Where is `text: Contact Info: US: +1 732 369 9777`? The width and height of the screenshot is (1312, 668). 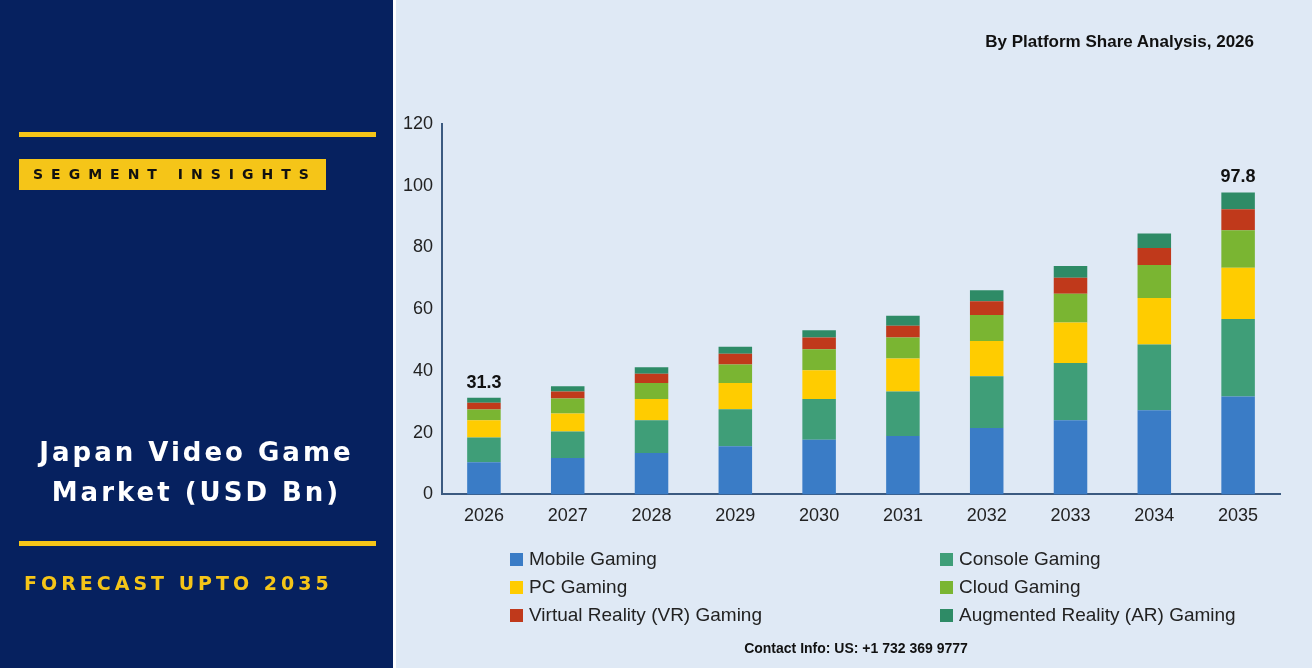
text: Contact Info: US: +1 732 369 9777 is located at coordinates (856, 648).